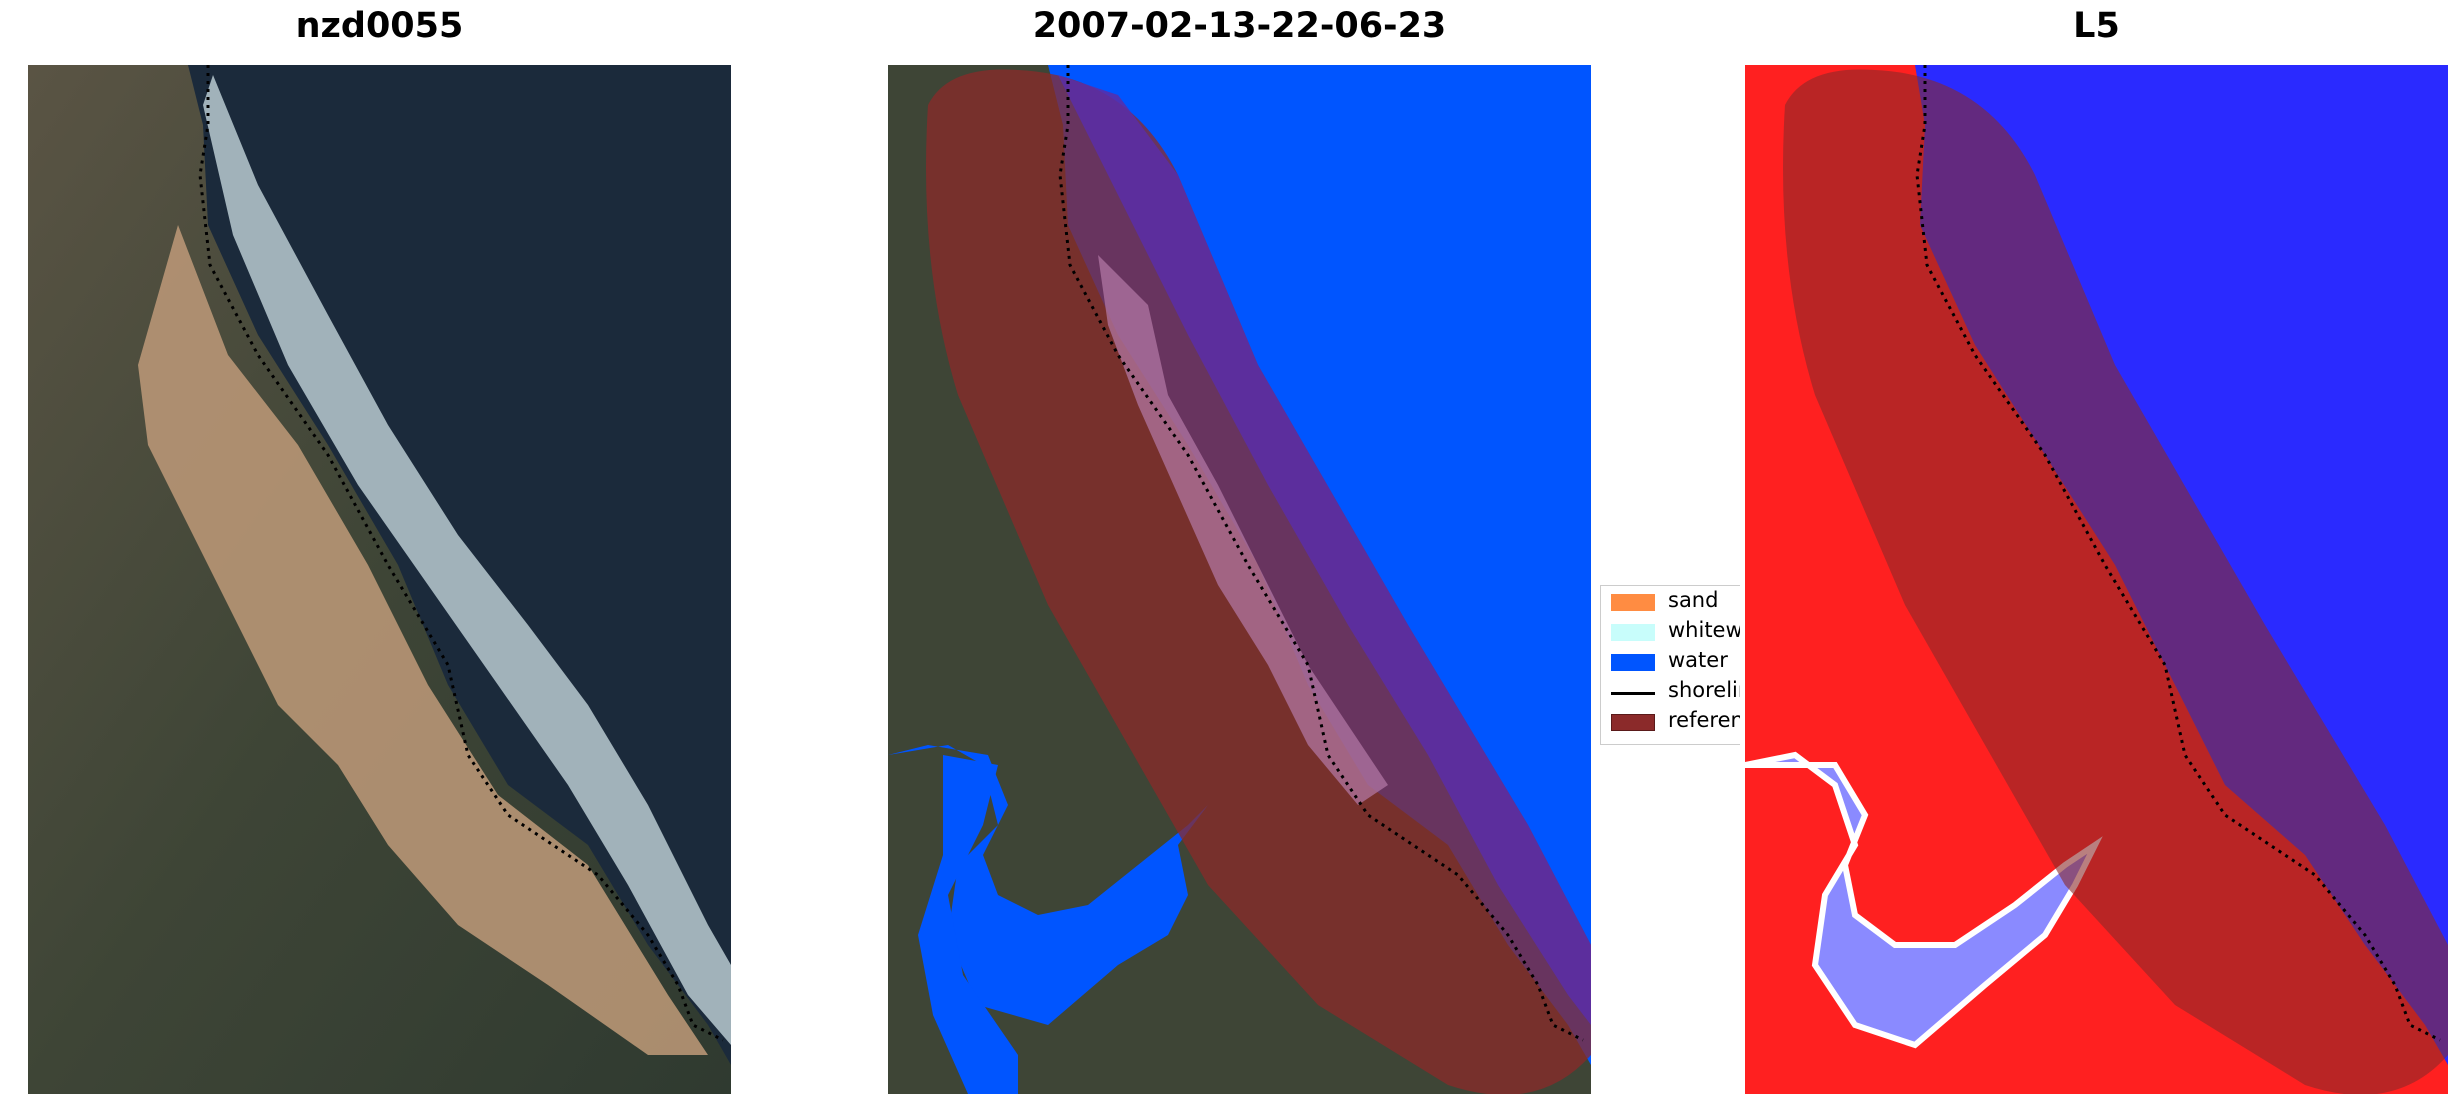 This screenshot has width=2460, height=1109. I want to click on legend-label-reference-buffer: reference shoreline buffer, so click(1704, 720).